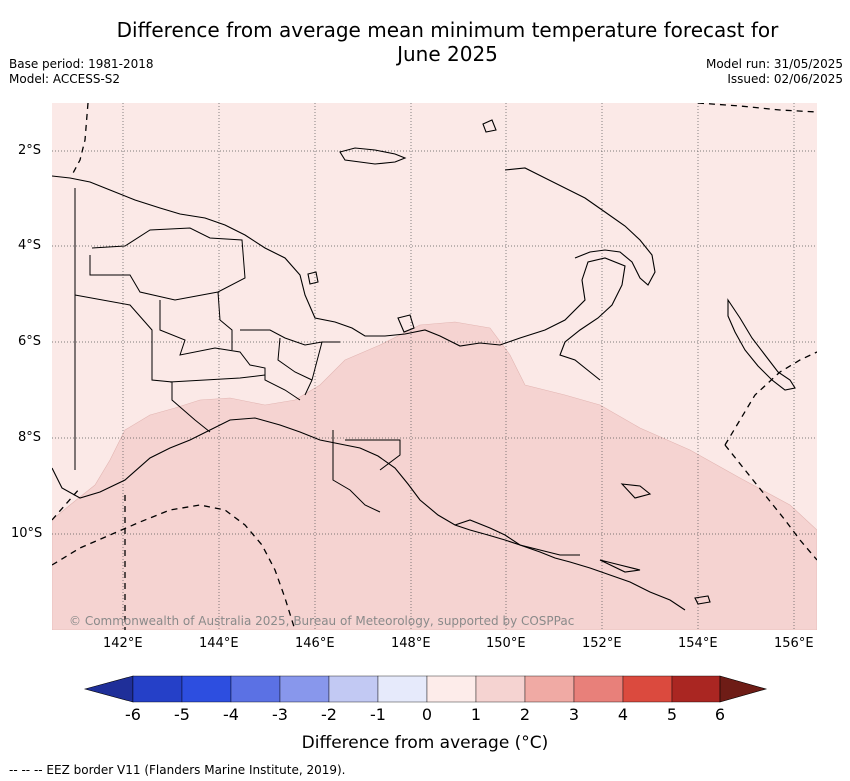 Image resolution: width=850 pixels, height=781 pixels. I want to click on meta-left: Base period: 1981-2018 Model: ACCESS-S2, so click(81, 72).